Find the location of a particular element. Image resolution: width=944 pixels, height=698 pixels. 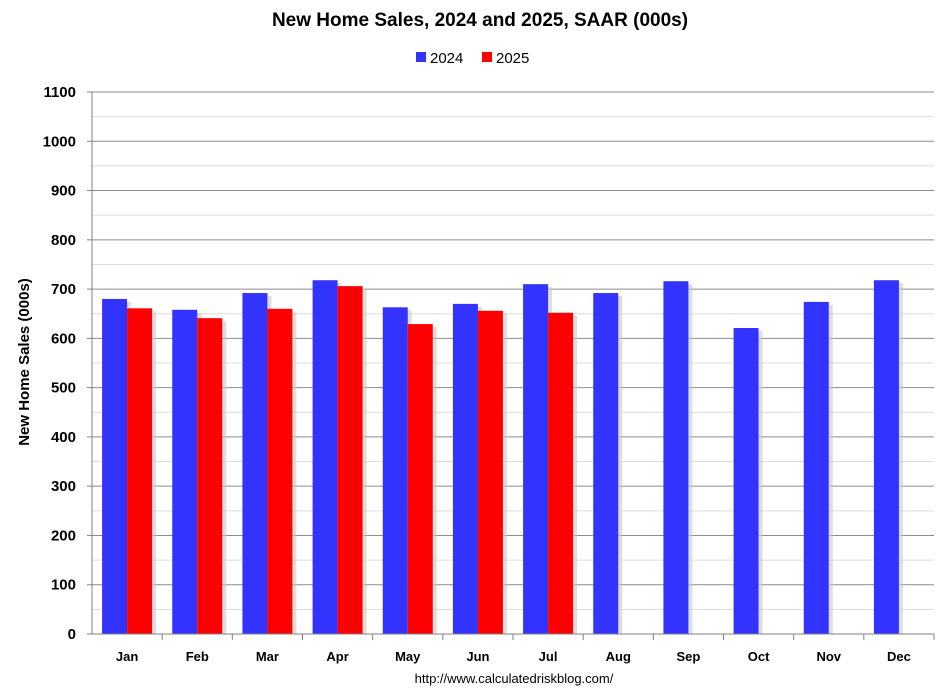

bar-2025-Jul is located at coordinates (561, 473).